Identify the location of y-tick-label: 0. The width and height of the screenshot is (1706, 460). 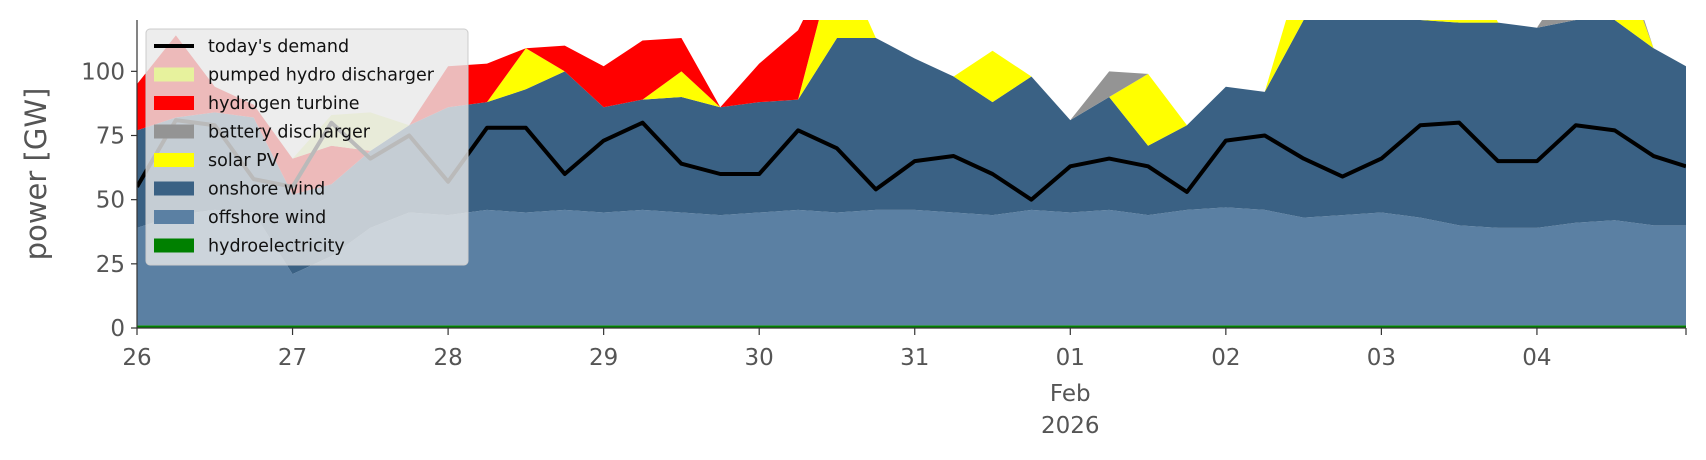
(117, 329).